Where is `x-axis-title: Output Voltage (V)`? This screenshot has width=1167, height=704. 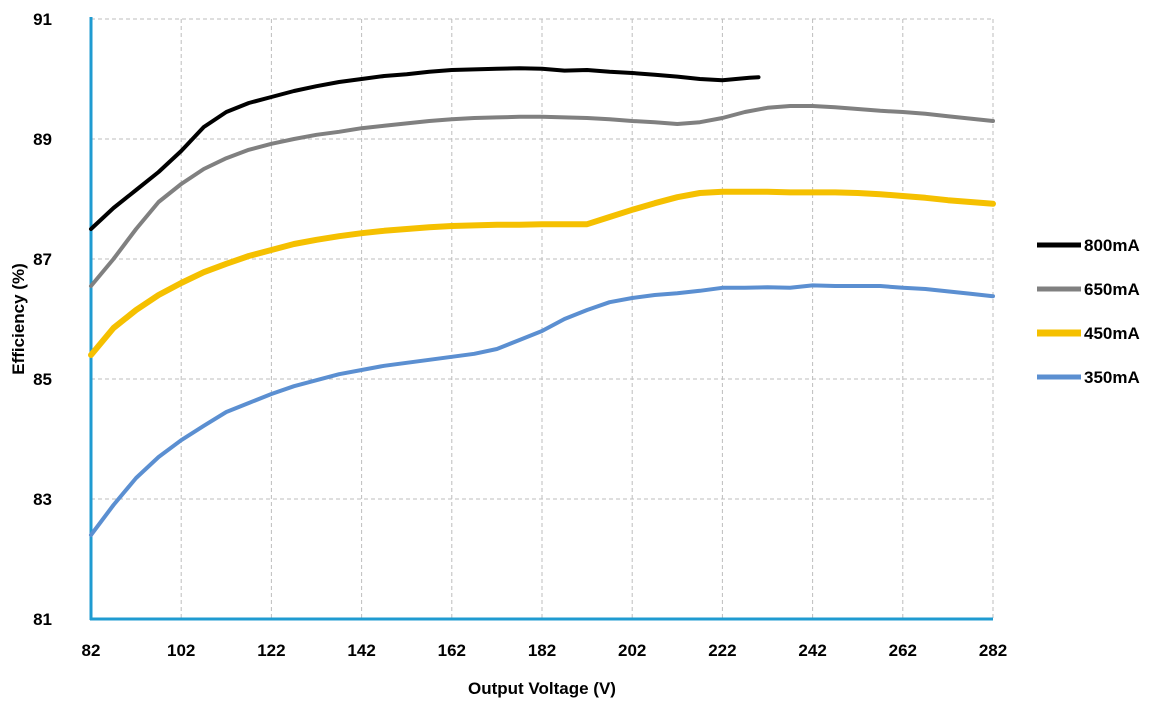
x-axis-title: Output Voltage (V) is located at coordinates (542, 688).